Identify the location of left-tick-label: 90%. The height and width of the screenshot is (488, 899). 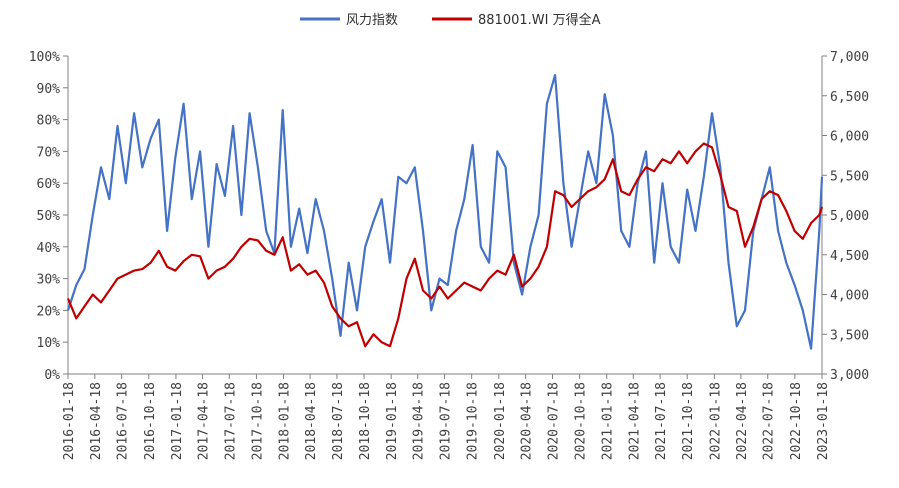
(49, 89).